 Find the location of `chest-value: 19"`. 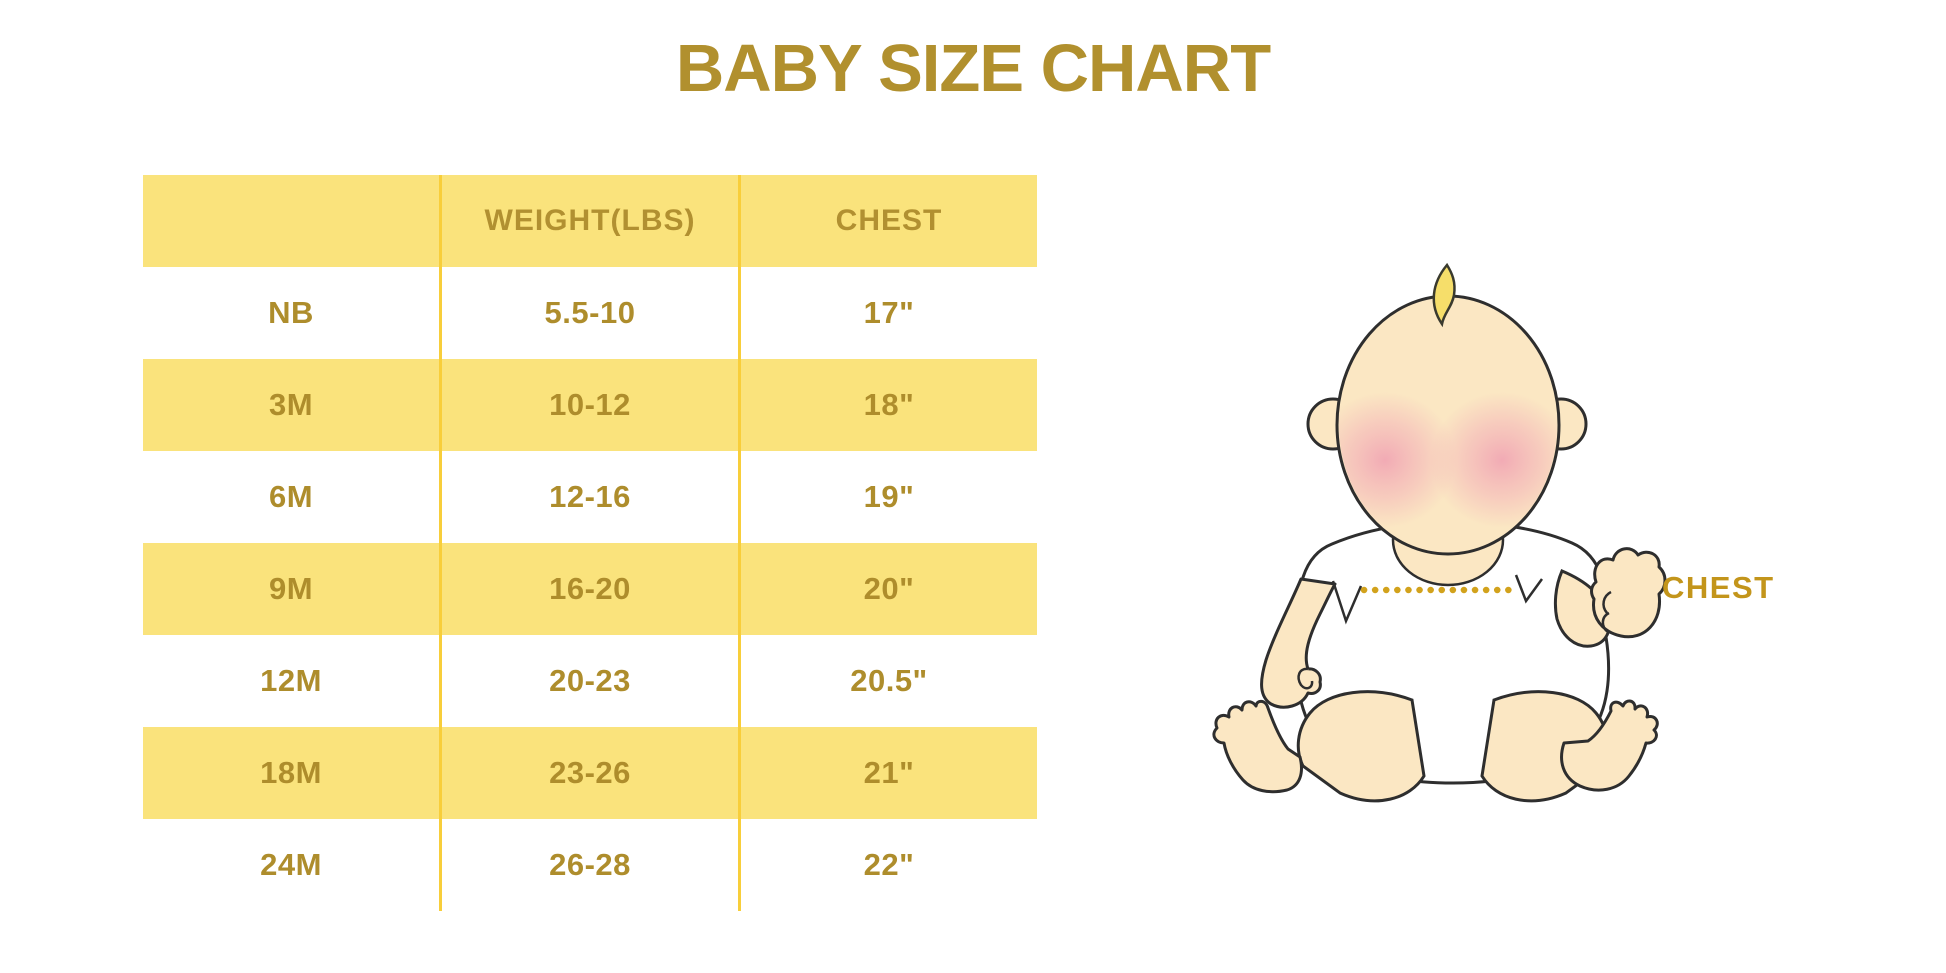

chest-value: 19" is located at coordinates (887, 497).